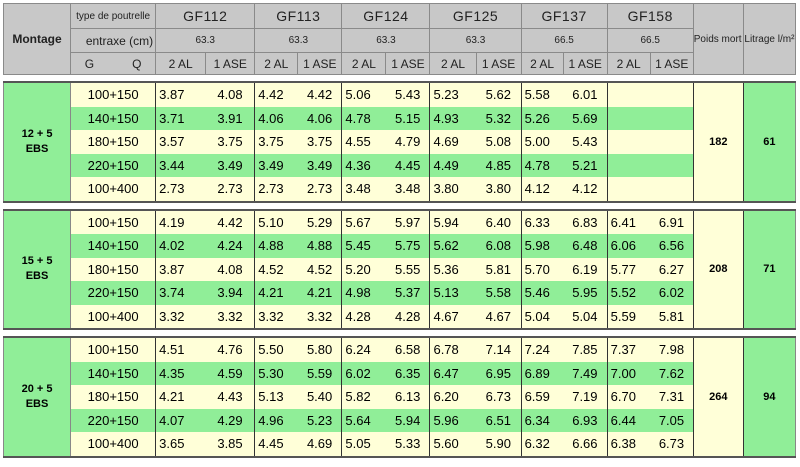 The height and width of the screenshot is (467, 800). Describe the element at coordinates (453, 373) in the screenshot. I see `span-value: 6.47` at that location.